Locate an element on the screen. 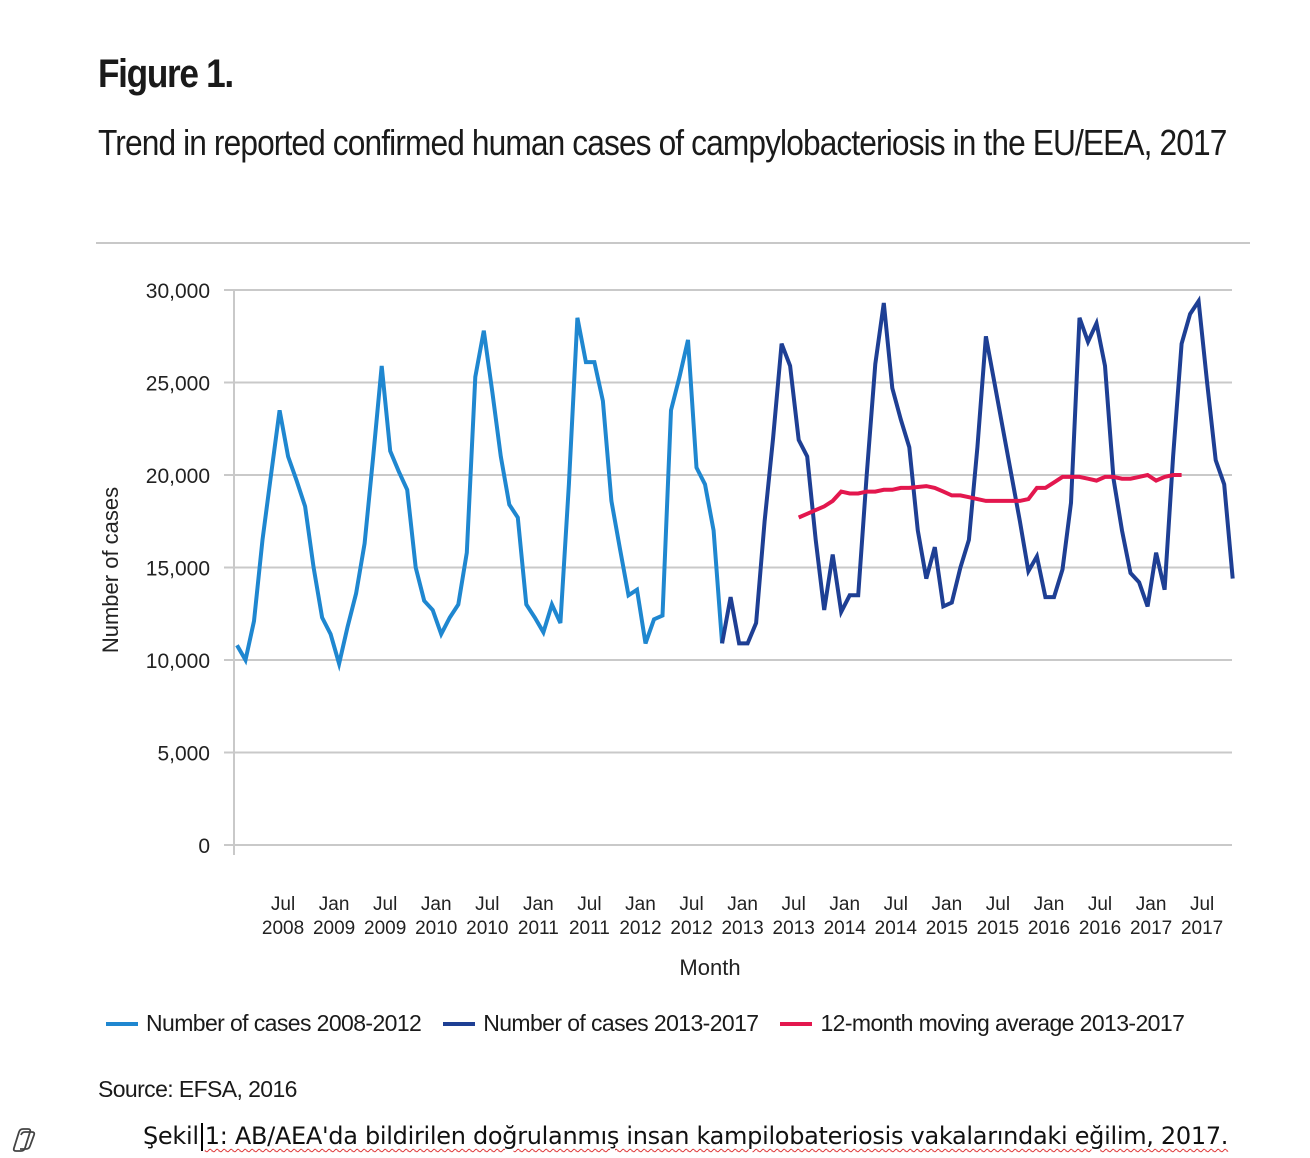 This screenshot has height=1158, width=1310. legend-swatch-light-blue is located at coordinates (122, 1023).